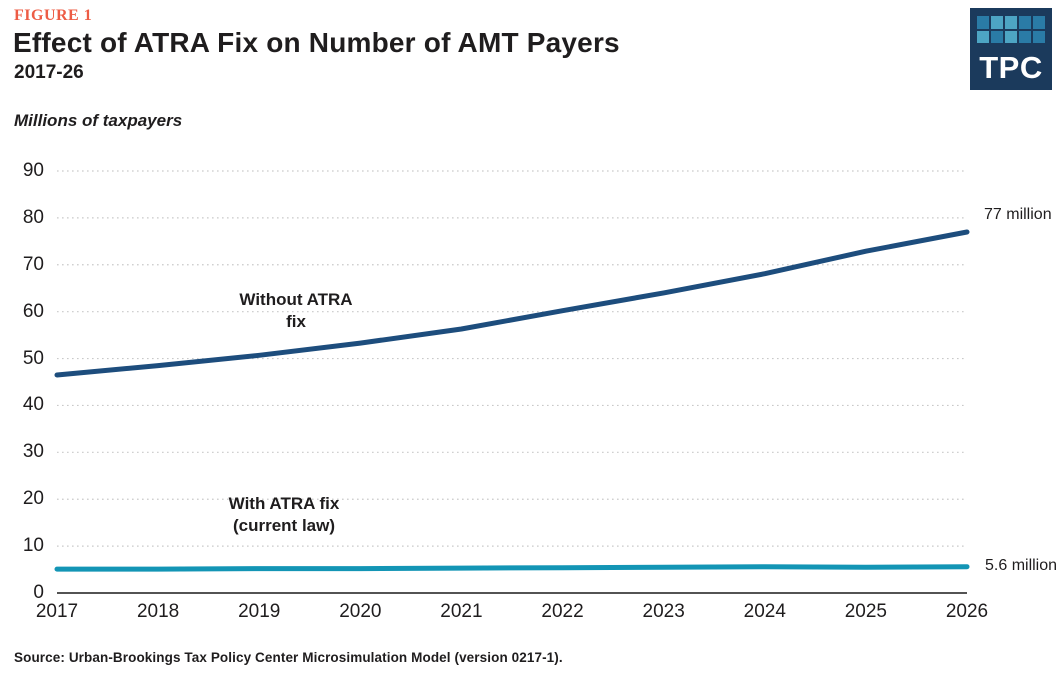 Image resolution: width=1064 pixels, height=689 pixels. What do you see at coordinates (284, 515) in the screenshot?
I see `series-label-with-atra: With ATRA fix (current law)` at bounding box center [284, 515].